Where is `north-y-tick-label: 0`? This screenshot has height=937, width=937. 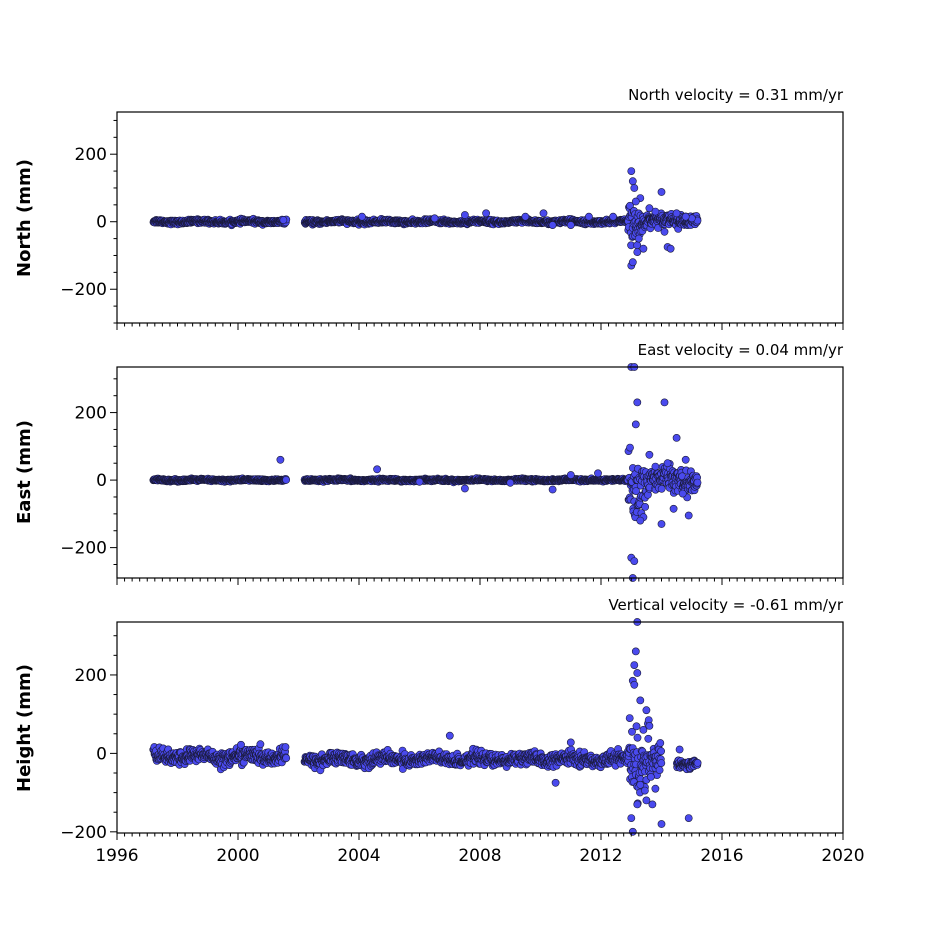
north-y-tick-label: 0 is located at coordinates (101, 223).